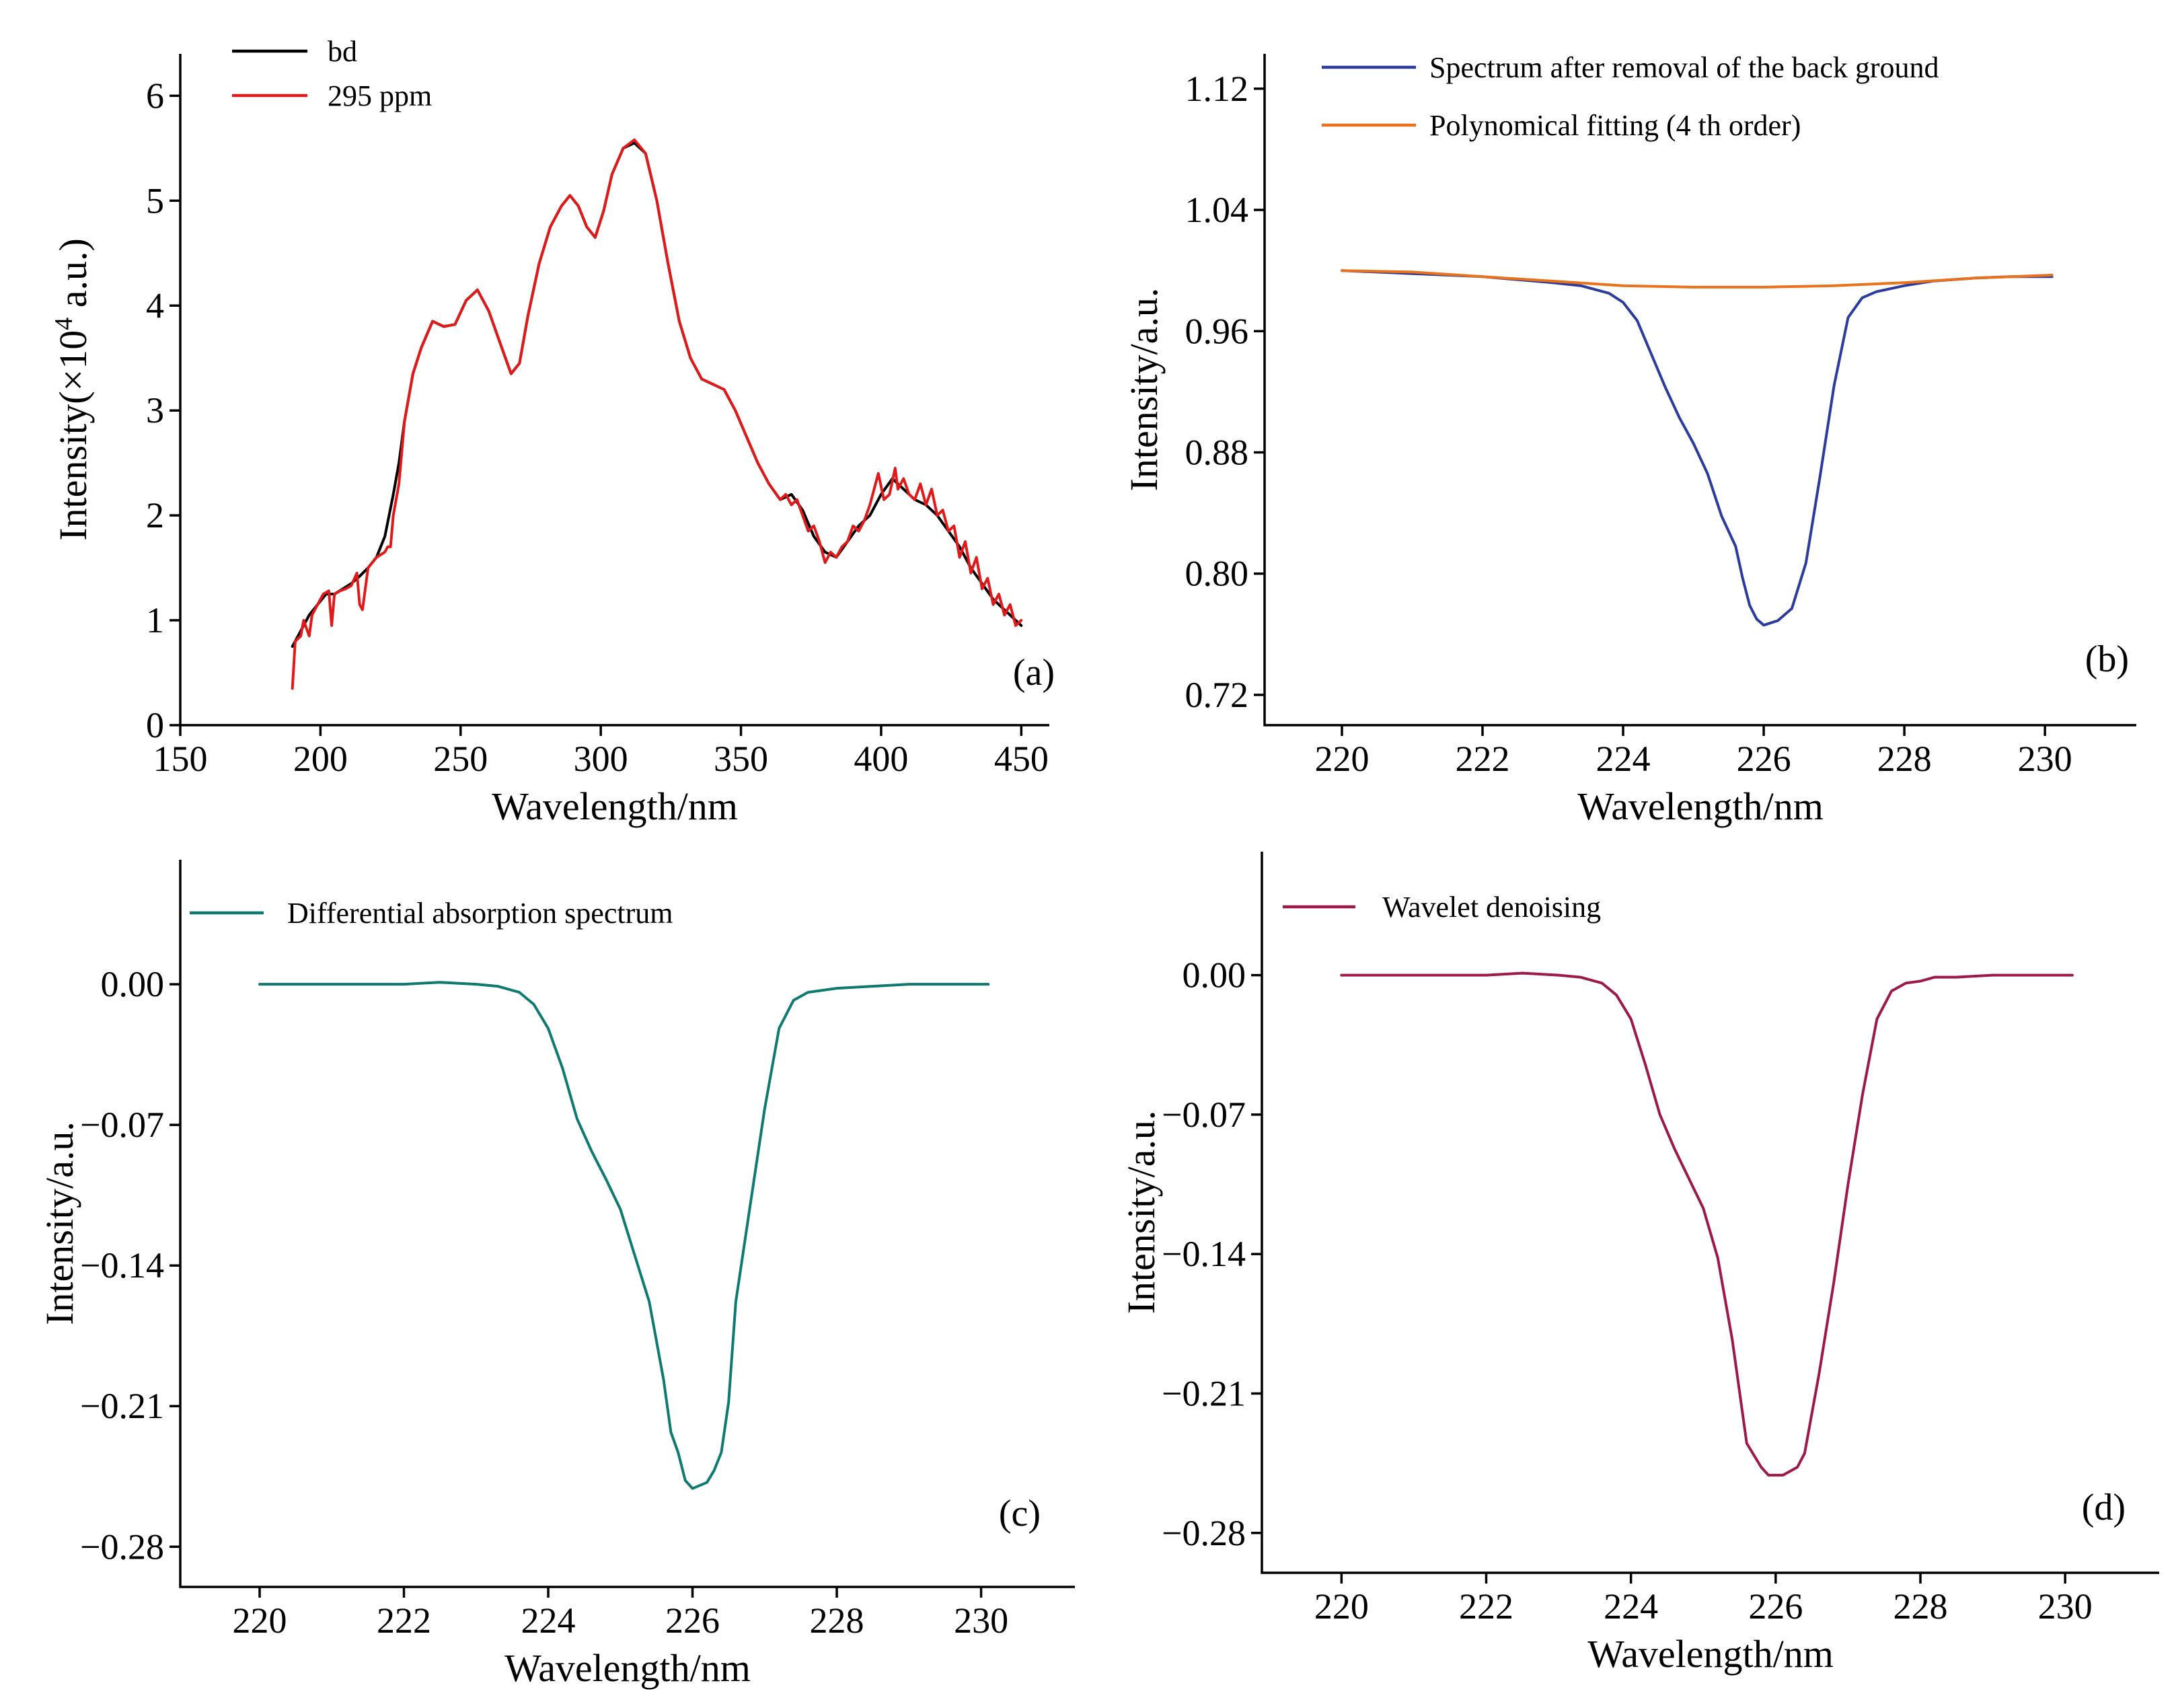 This screenshot has width=2174, height=1708. Describe the element at coordinates (2065, 1606) in the screenshot. I see `panel-d-x-tick-label: 230` at that location.